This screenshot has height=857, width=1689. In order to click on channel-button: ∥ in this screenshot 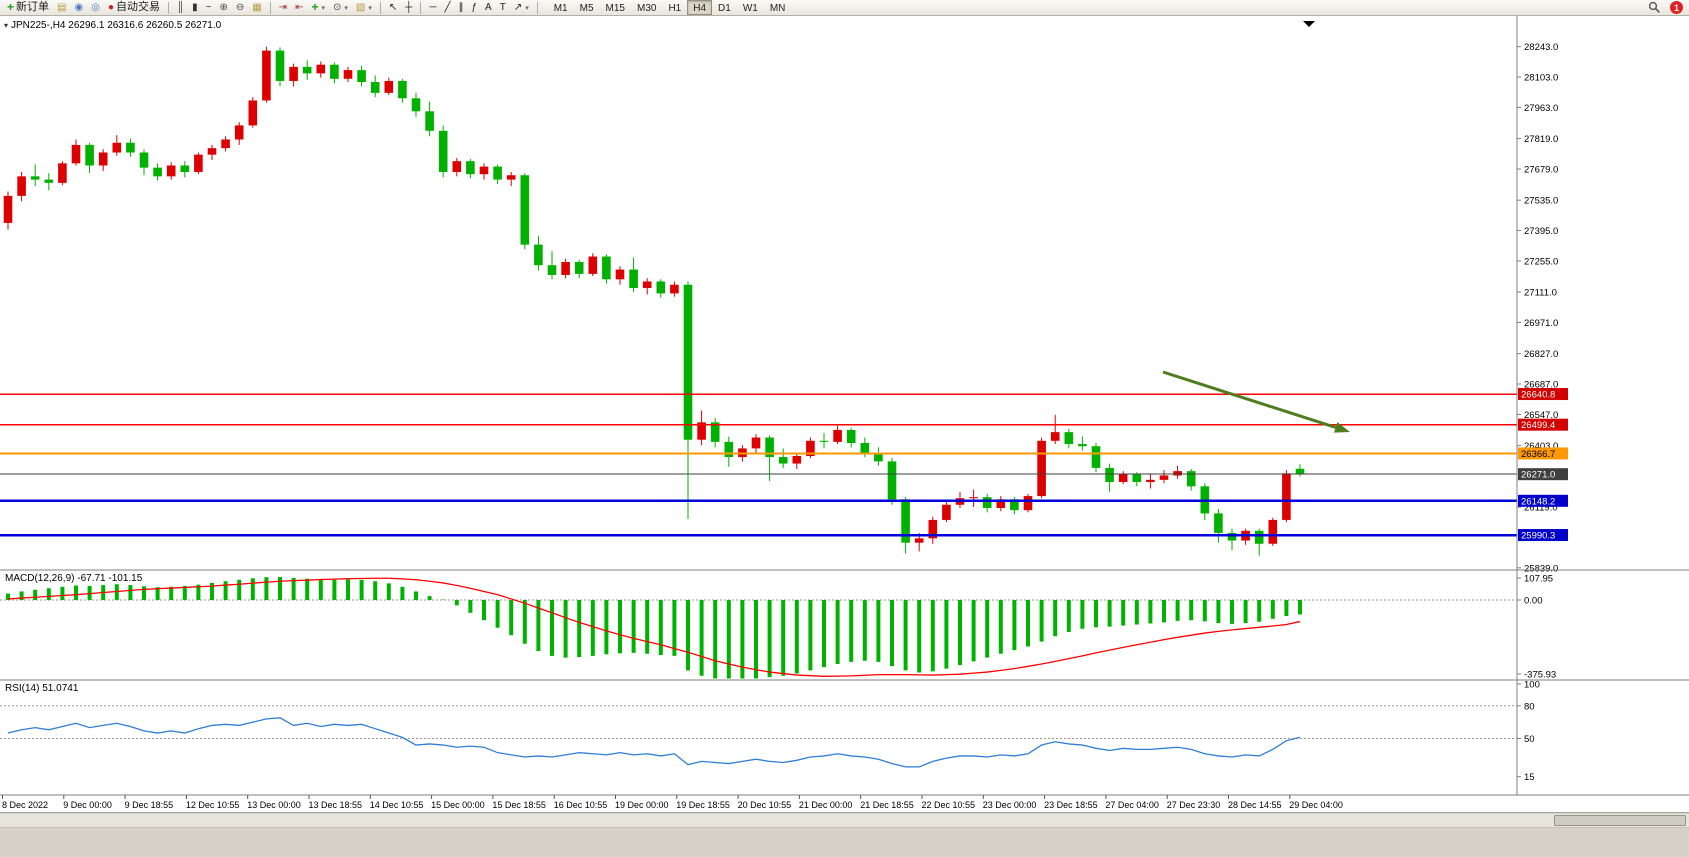, I will do `click(460, 7)`.